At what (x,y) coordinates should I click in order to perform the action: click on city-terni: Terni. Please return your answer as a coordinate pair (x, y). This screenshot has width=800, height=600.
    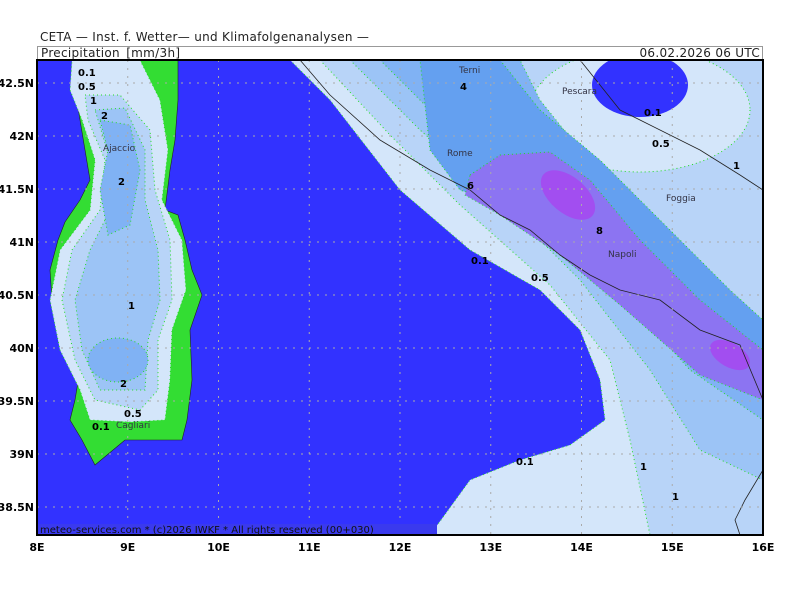
    Looking at the image, I should click on (469, 71).